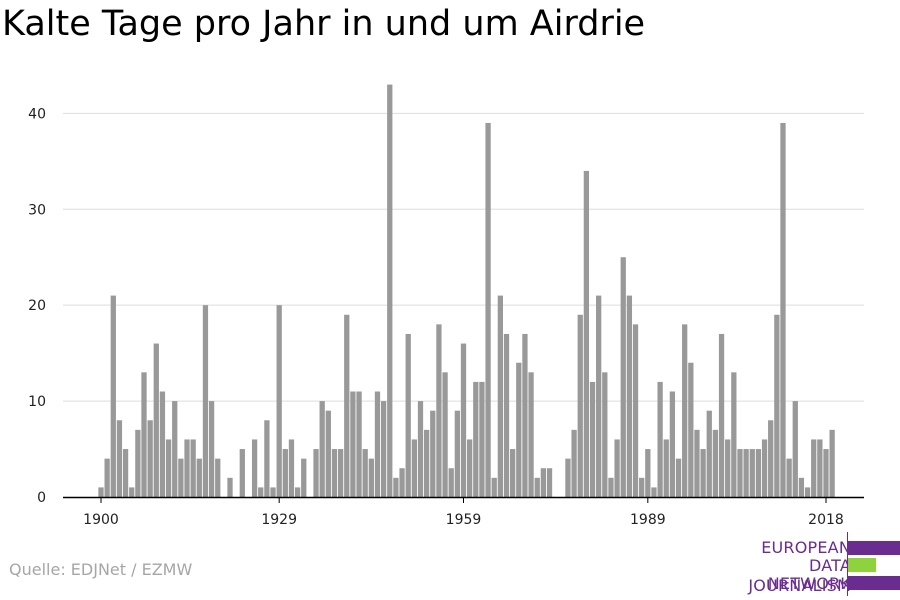  What do you see at coordinates (820, 468) in the screenshot?
I see `bar-2017` at bounding box center [820, 468].